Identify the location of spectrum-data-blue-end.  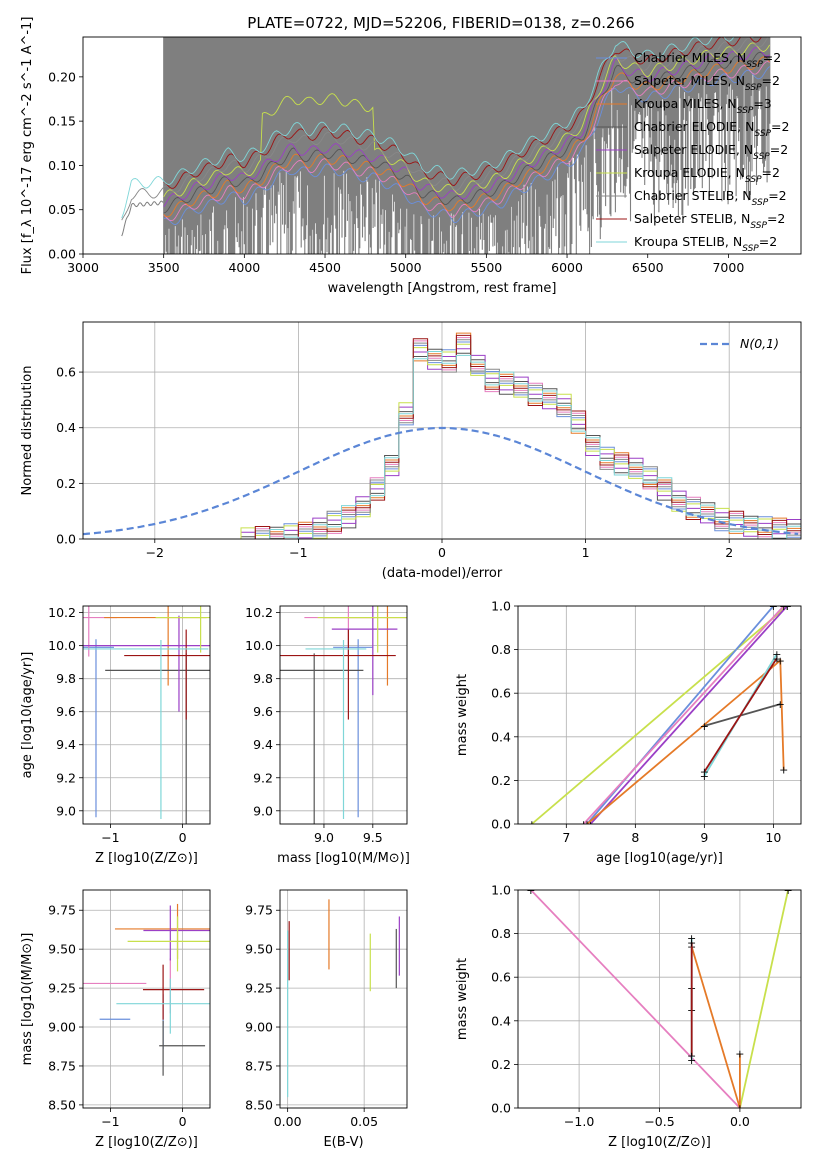
(142, 218).